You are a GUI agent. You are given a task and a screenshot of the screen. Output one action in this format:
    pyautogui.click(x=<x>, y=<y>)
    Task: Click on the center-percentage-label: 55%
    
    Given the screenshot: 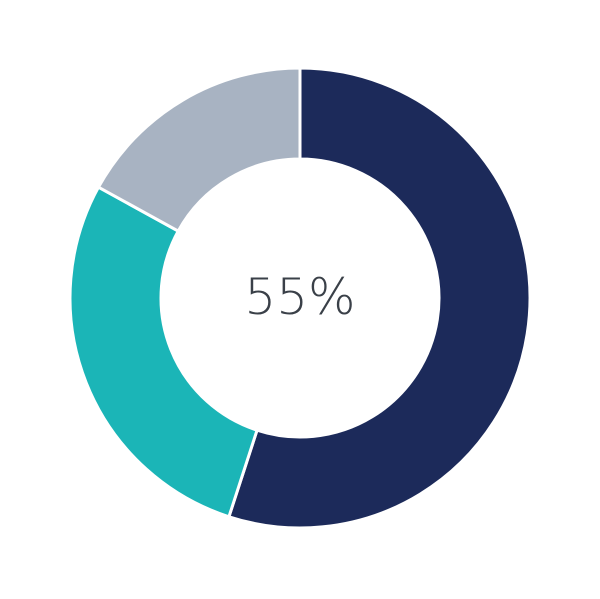 What is the action you would take?
    pyautogui.click(x=300, y=297)
    